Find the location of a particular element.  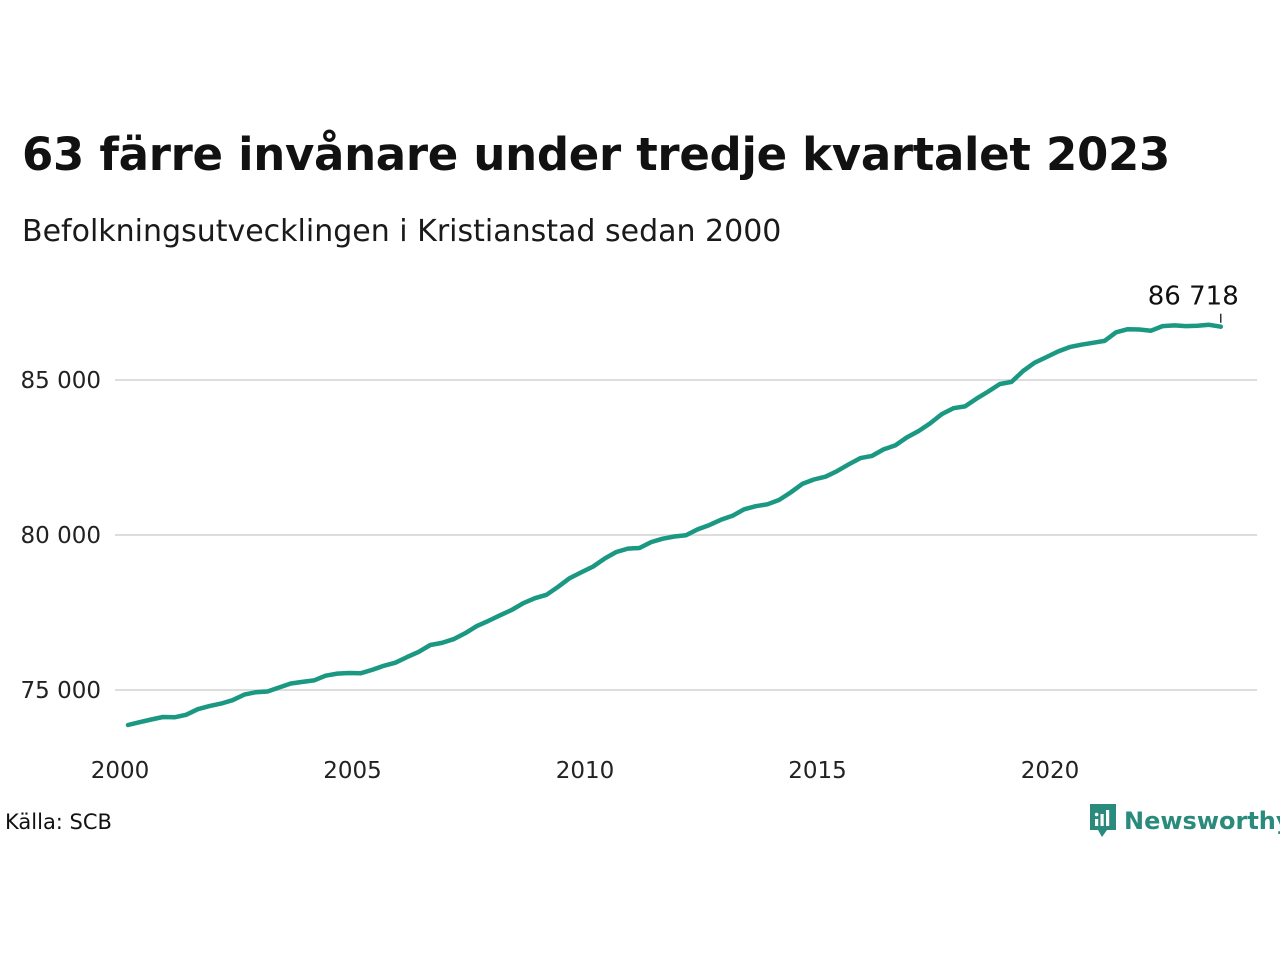

y-tick-label: 85 000 is located at coordinates (61, 381).